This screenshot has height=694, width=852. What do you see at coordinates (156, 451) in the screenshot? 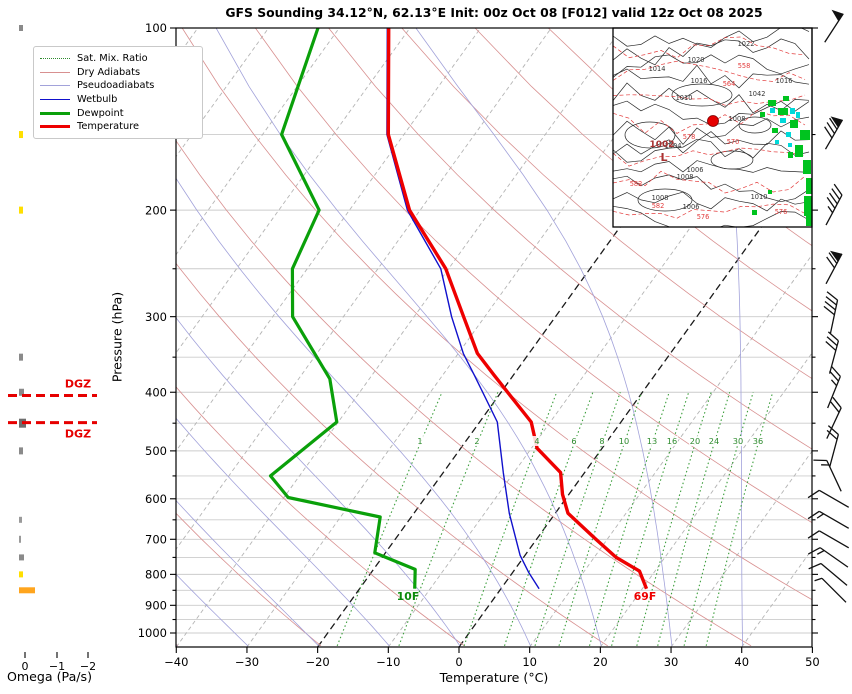
I see `pressure-tick-label: 500` at bounding box center [156, 451].